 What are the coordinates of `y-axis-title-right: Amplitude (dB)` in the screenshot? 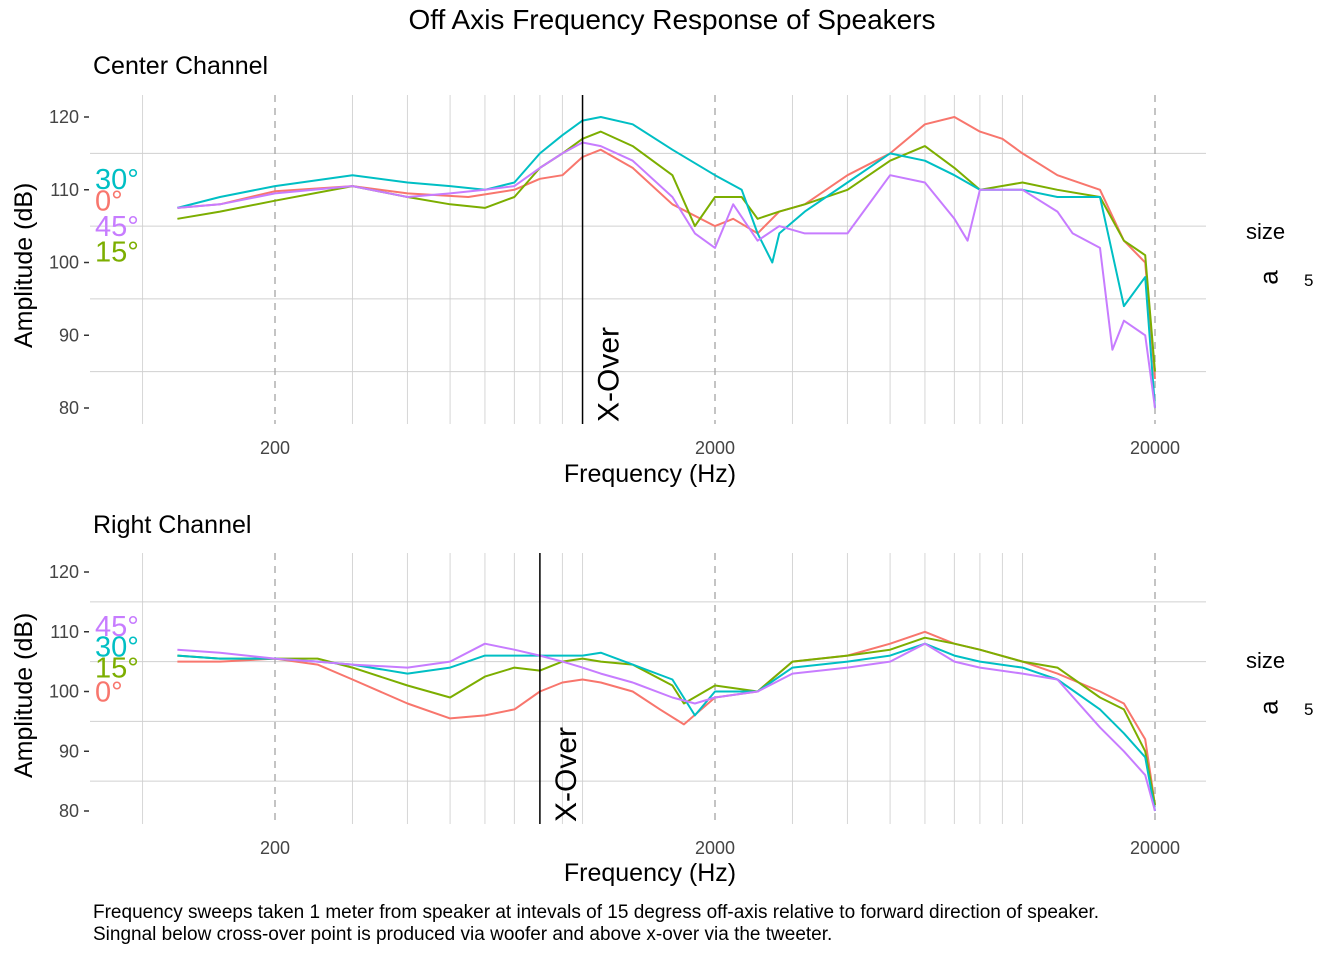 It's located at (24, 695).